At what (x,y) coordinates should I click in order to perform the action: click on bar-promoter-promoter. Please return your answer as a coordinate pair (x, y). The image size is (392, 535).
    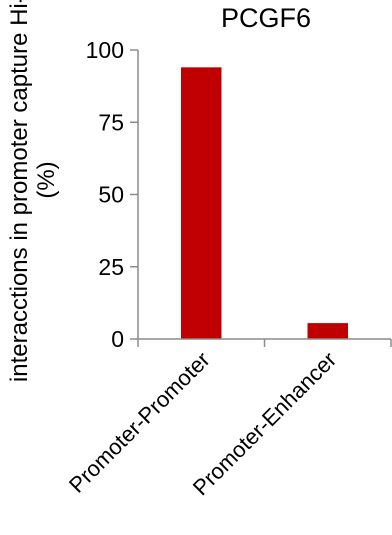
    Looking at the image, I should click on (201, 203).